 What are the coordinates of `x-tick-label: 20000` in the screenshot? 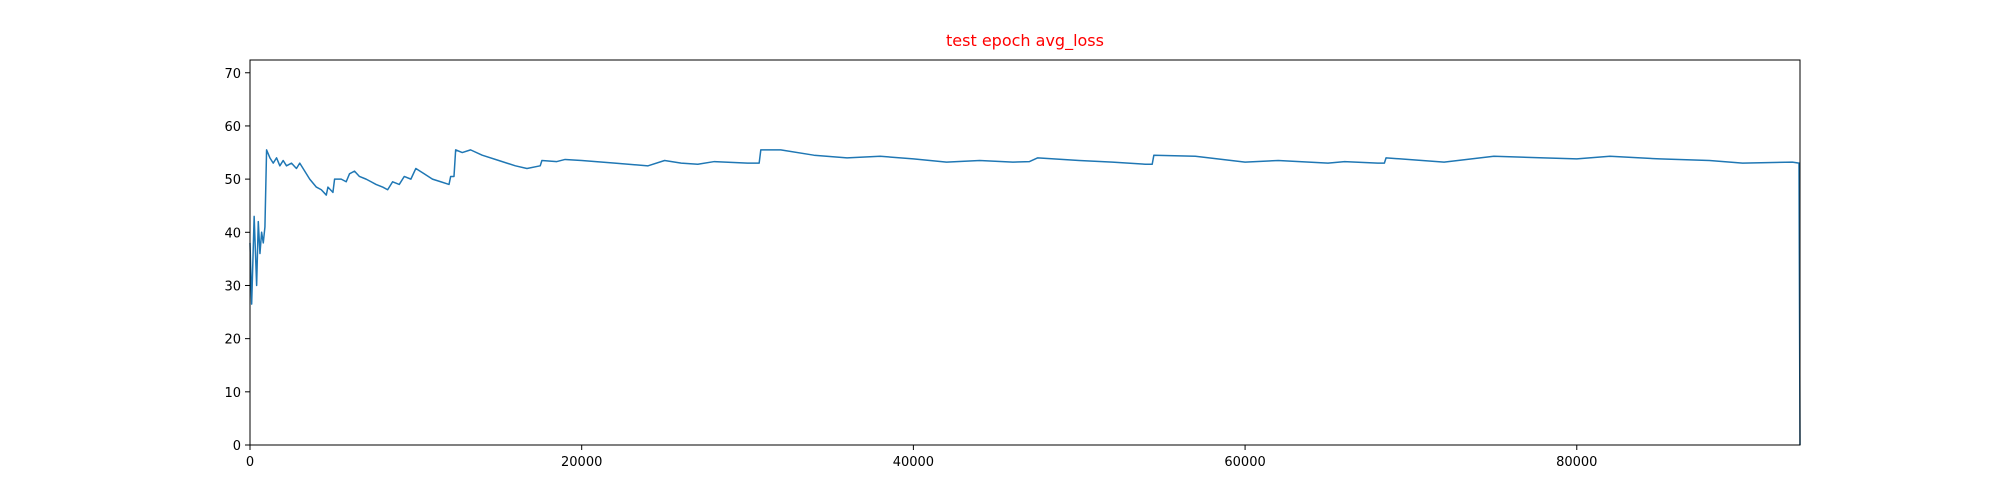 It's located at (581, 462).